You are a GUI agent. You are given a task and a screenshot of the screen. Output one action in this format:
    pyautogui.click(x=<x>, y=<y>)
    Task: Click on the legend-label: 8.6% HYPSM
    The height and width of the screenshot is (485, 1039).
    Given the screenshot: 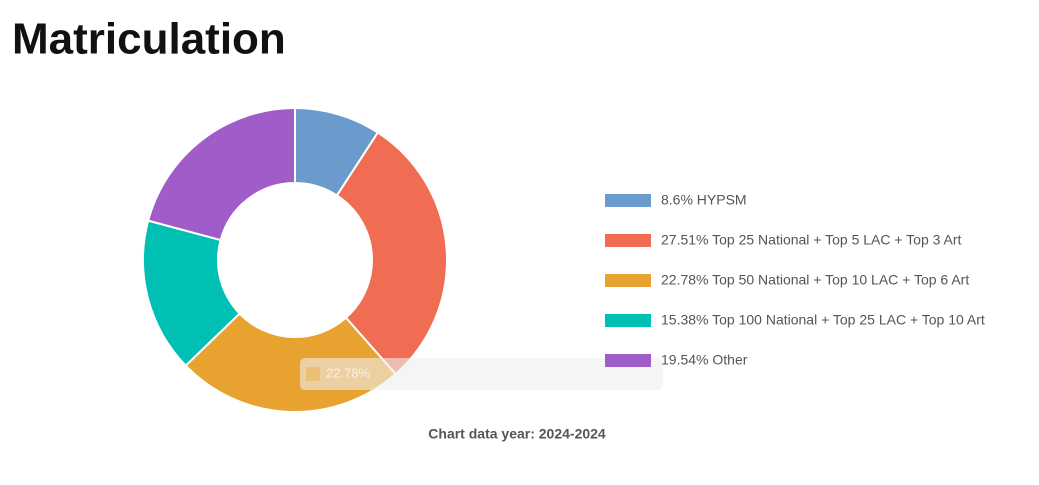 What is the action you would take?
    pyautogui.click(x=704, y=200)
    